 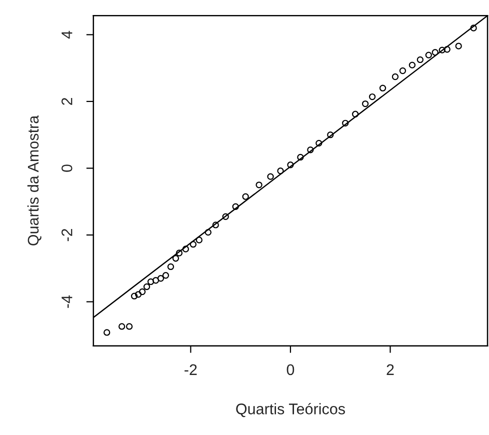 What do you see at coordinates (67, 168) in the screenshot?
I see `y-tick-label: 0` at bounding box center [67, 168].